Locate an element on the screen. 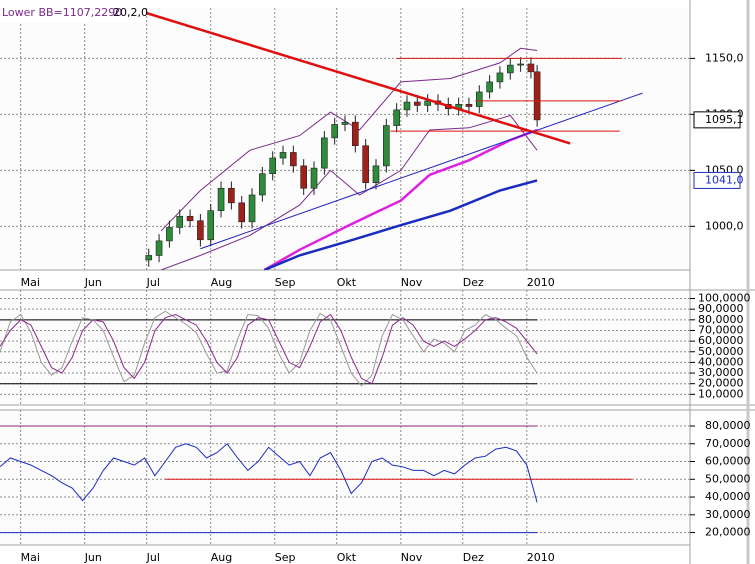  legend-box is located at coordinates (73, 13).